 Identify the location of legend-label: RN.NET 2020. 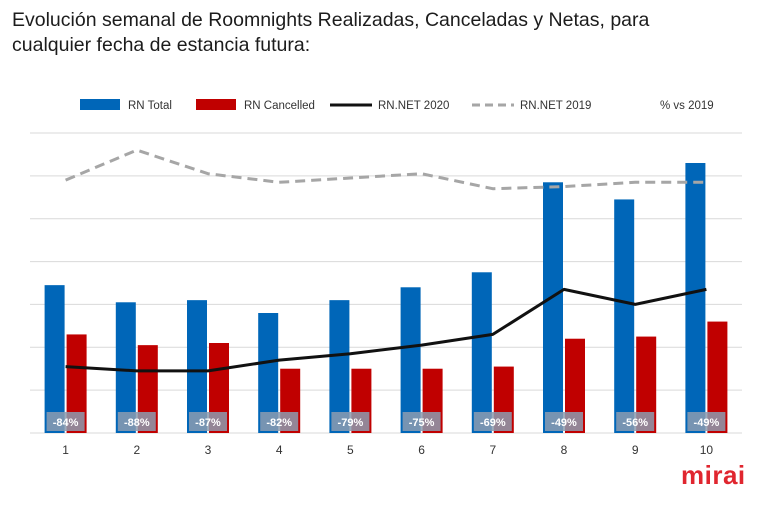
(413, 106).